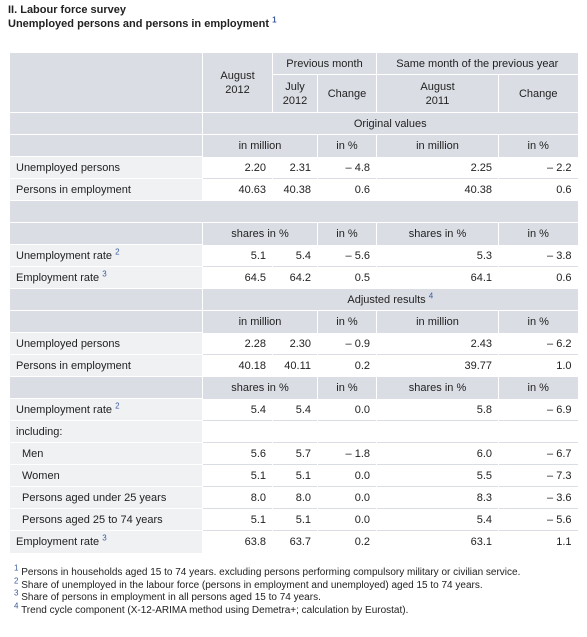 This screenshot has height=637, width=587. I want to click on table-cell: 63.1, so click(437, 541).